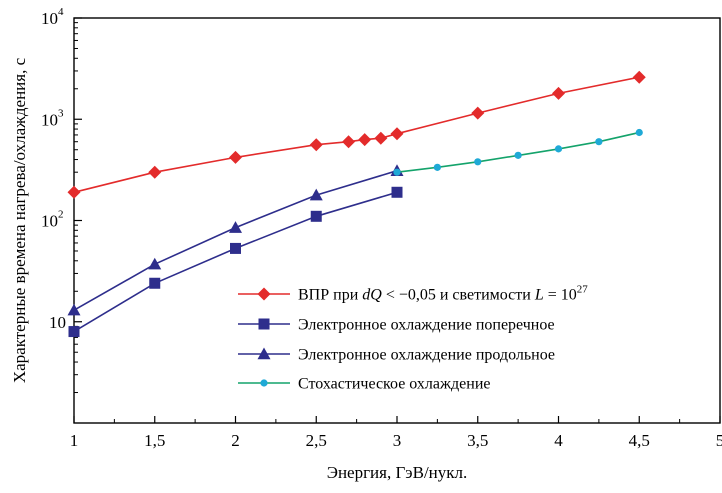  I want to click on x-tick-label: 4,5, so click(639, 440).